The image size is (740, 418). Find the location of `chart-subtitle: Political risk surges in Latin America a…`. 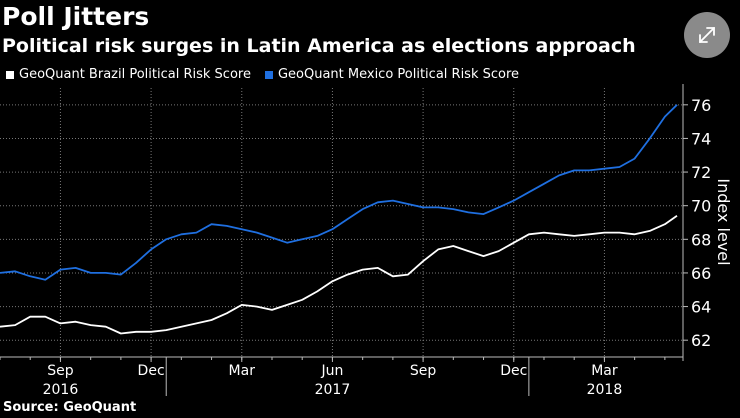

chart-subtitle: Political risk surges in Latin America a… is located at coordinates (319, 46).